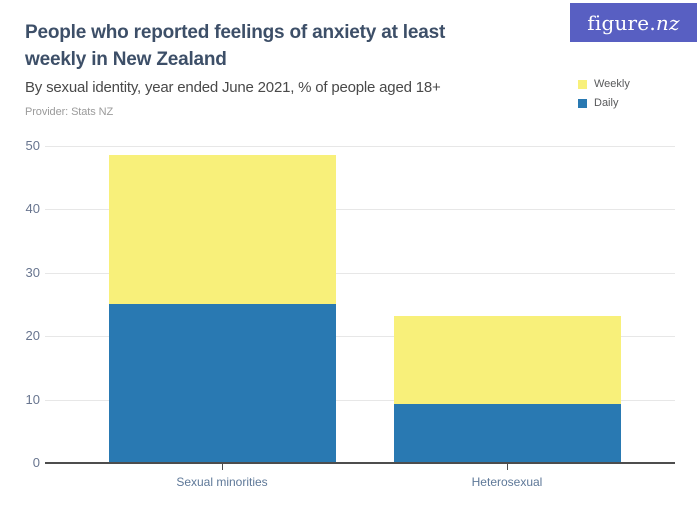 Image resolution: width=700 pixels, height=525 pixels. I want to click on legend-swatch-weekly-icon, so click(582, 84).